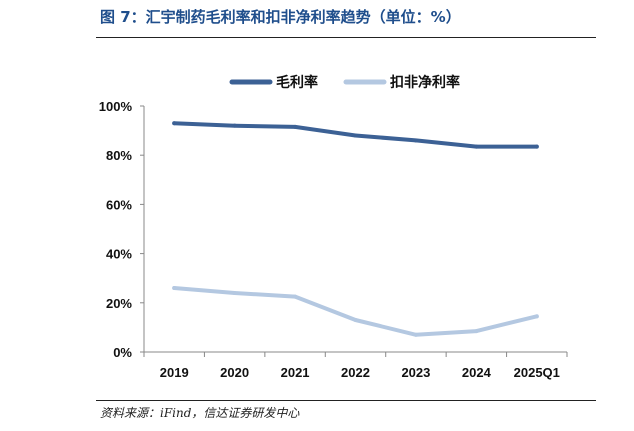 Image resolution: width=634 pixels, height=431 pixels. What do you see at coordinates (415, 372) in the screenshot?
I see `x-tick-label: 2023` at bounding box center [415, 372].